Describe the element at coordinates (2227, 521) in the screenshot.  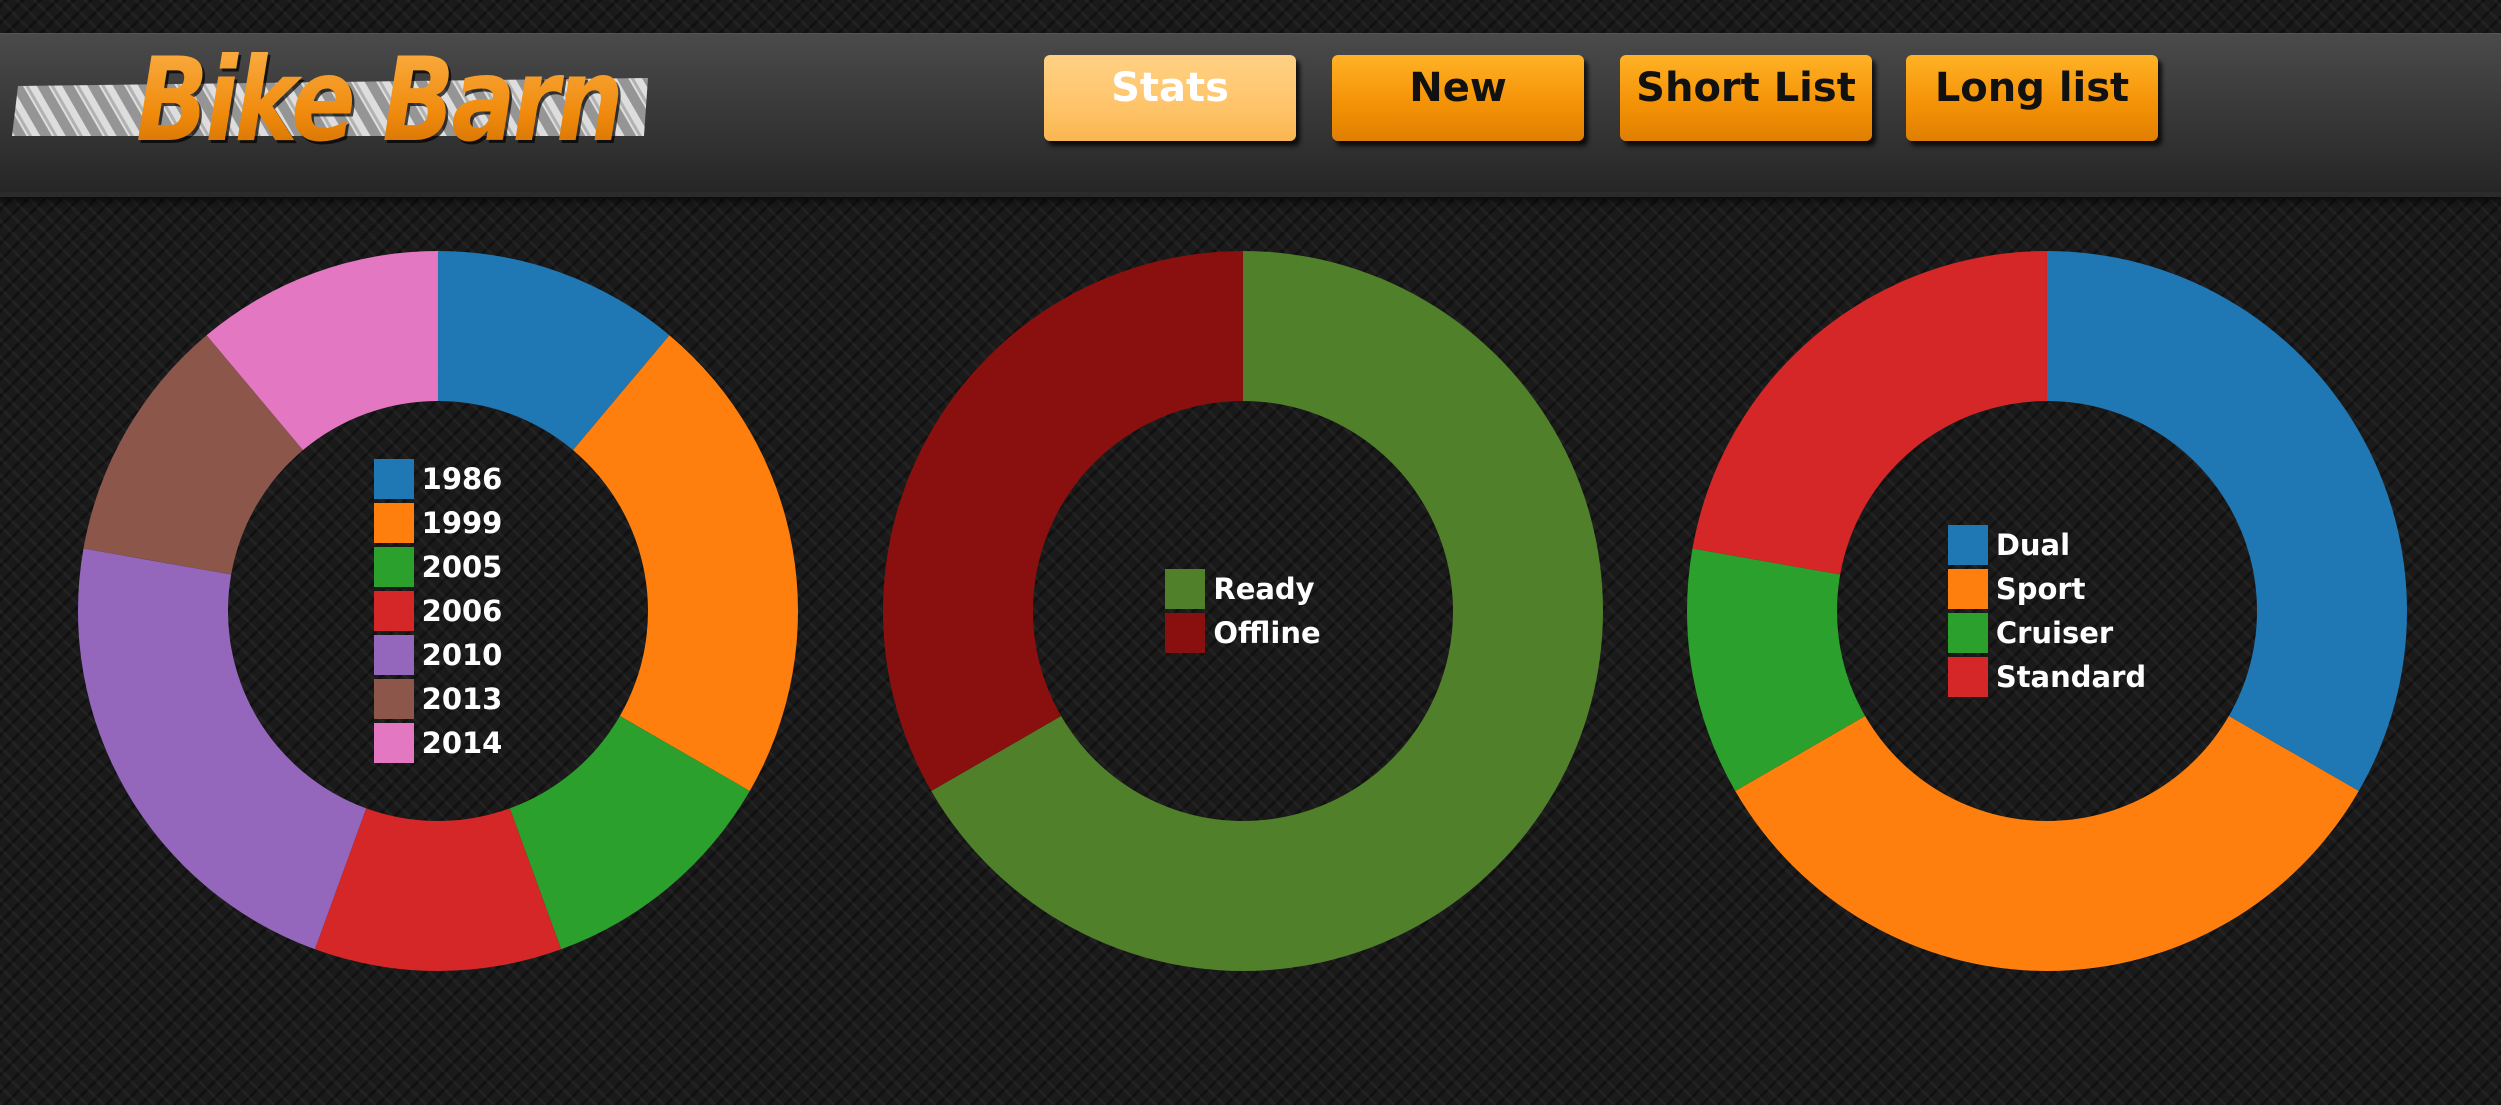
I see `donut-slice-dual` at that location.